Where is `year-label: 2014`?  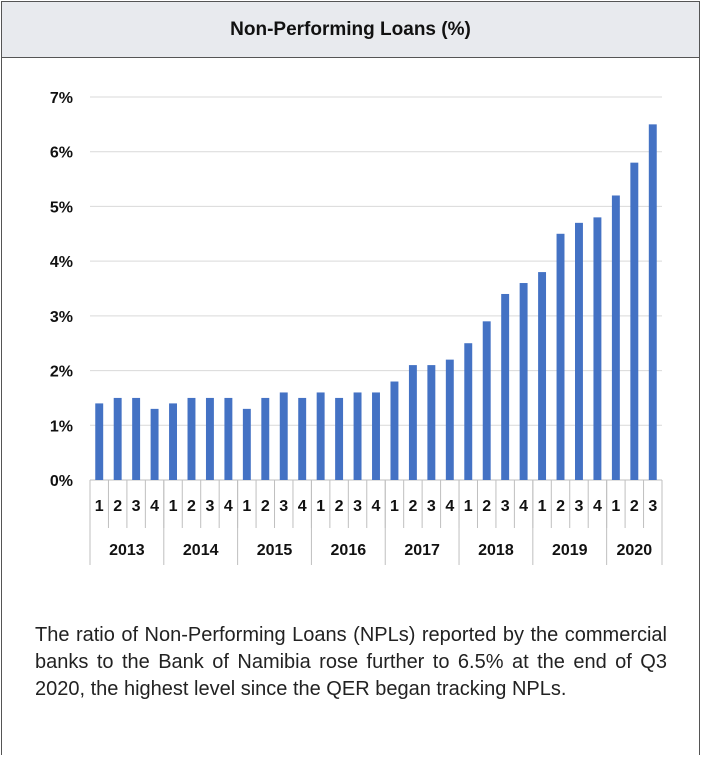
year-label: 2014 is located at coordinates (201, 550).